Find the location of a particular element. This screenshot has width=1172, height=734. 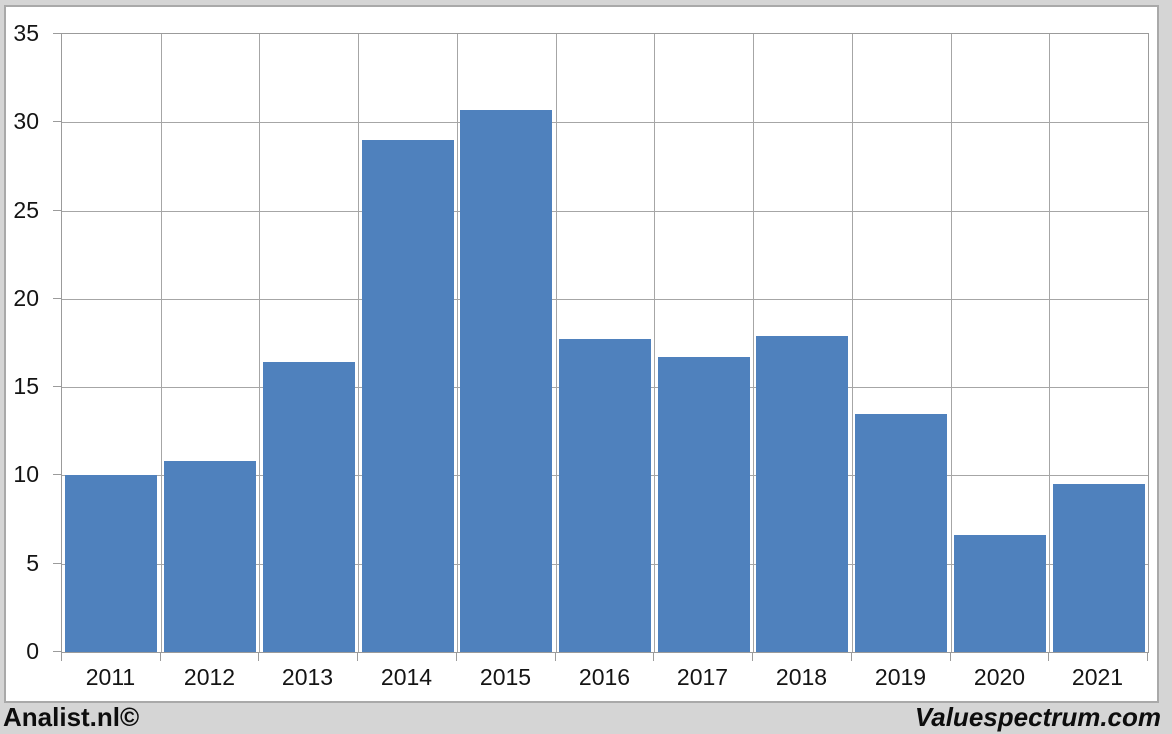

x-tick-label-2013: 2013 is located at coordinates (307, 677).